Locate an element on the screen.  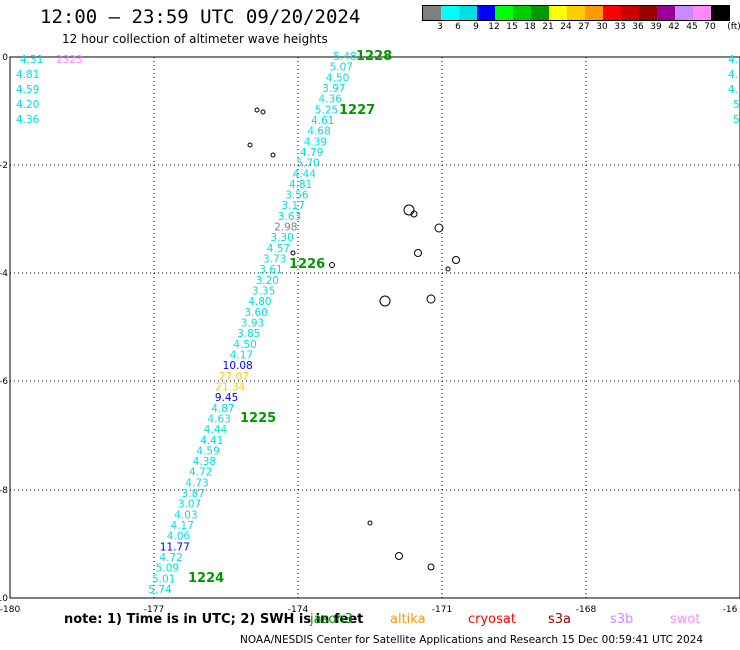
left-track-wave-height: 4.20 is located at coordinates (27, 105).